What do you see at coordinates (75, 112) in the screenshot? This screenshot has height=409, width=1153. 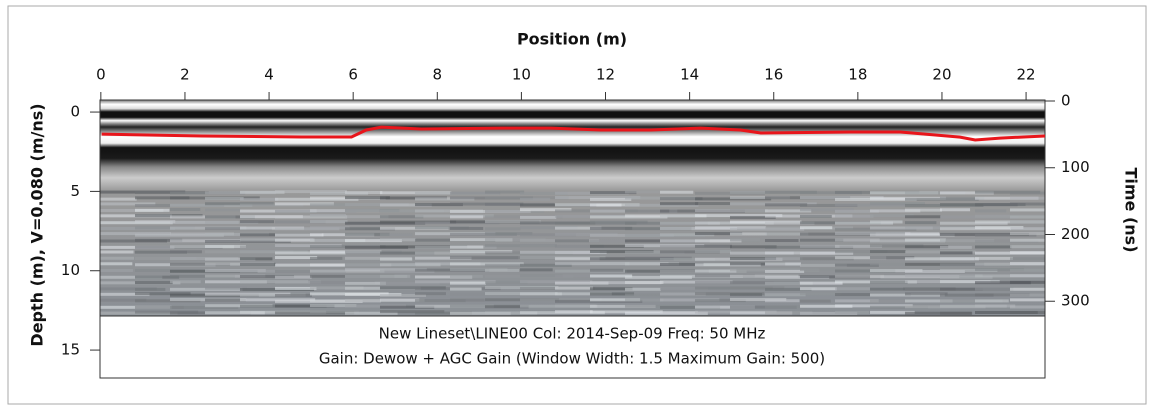 I see `y-tick-label: 0` at bounding box center [75, 112].